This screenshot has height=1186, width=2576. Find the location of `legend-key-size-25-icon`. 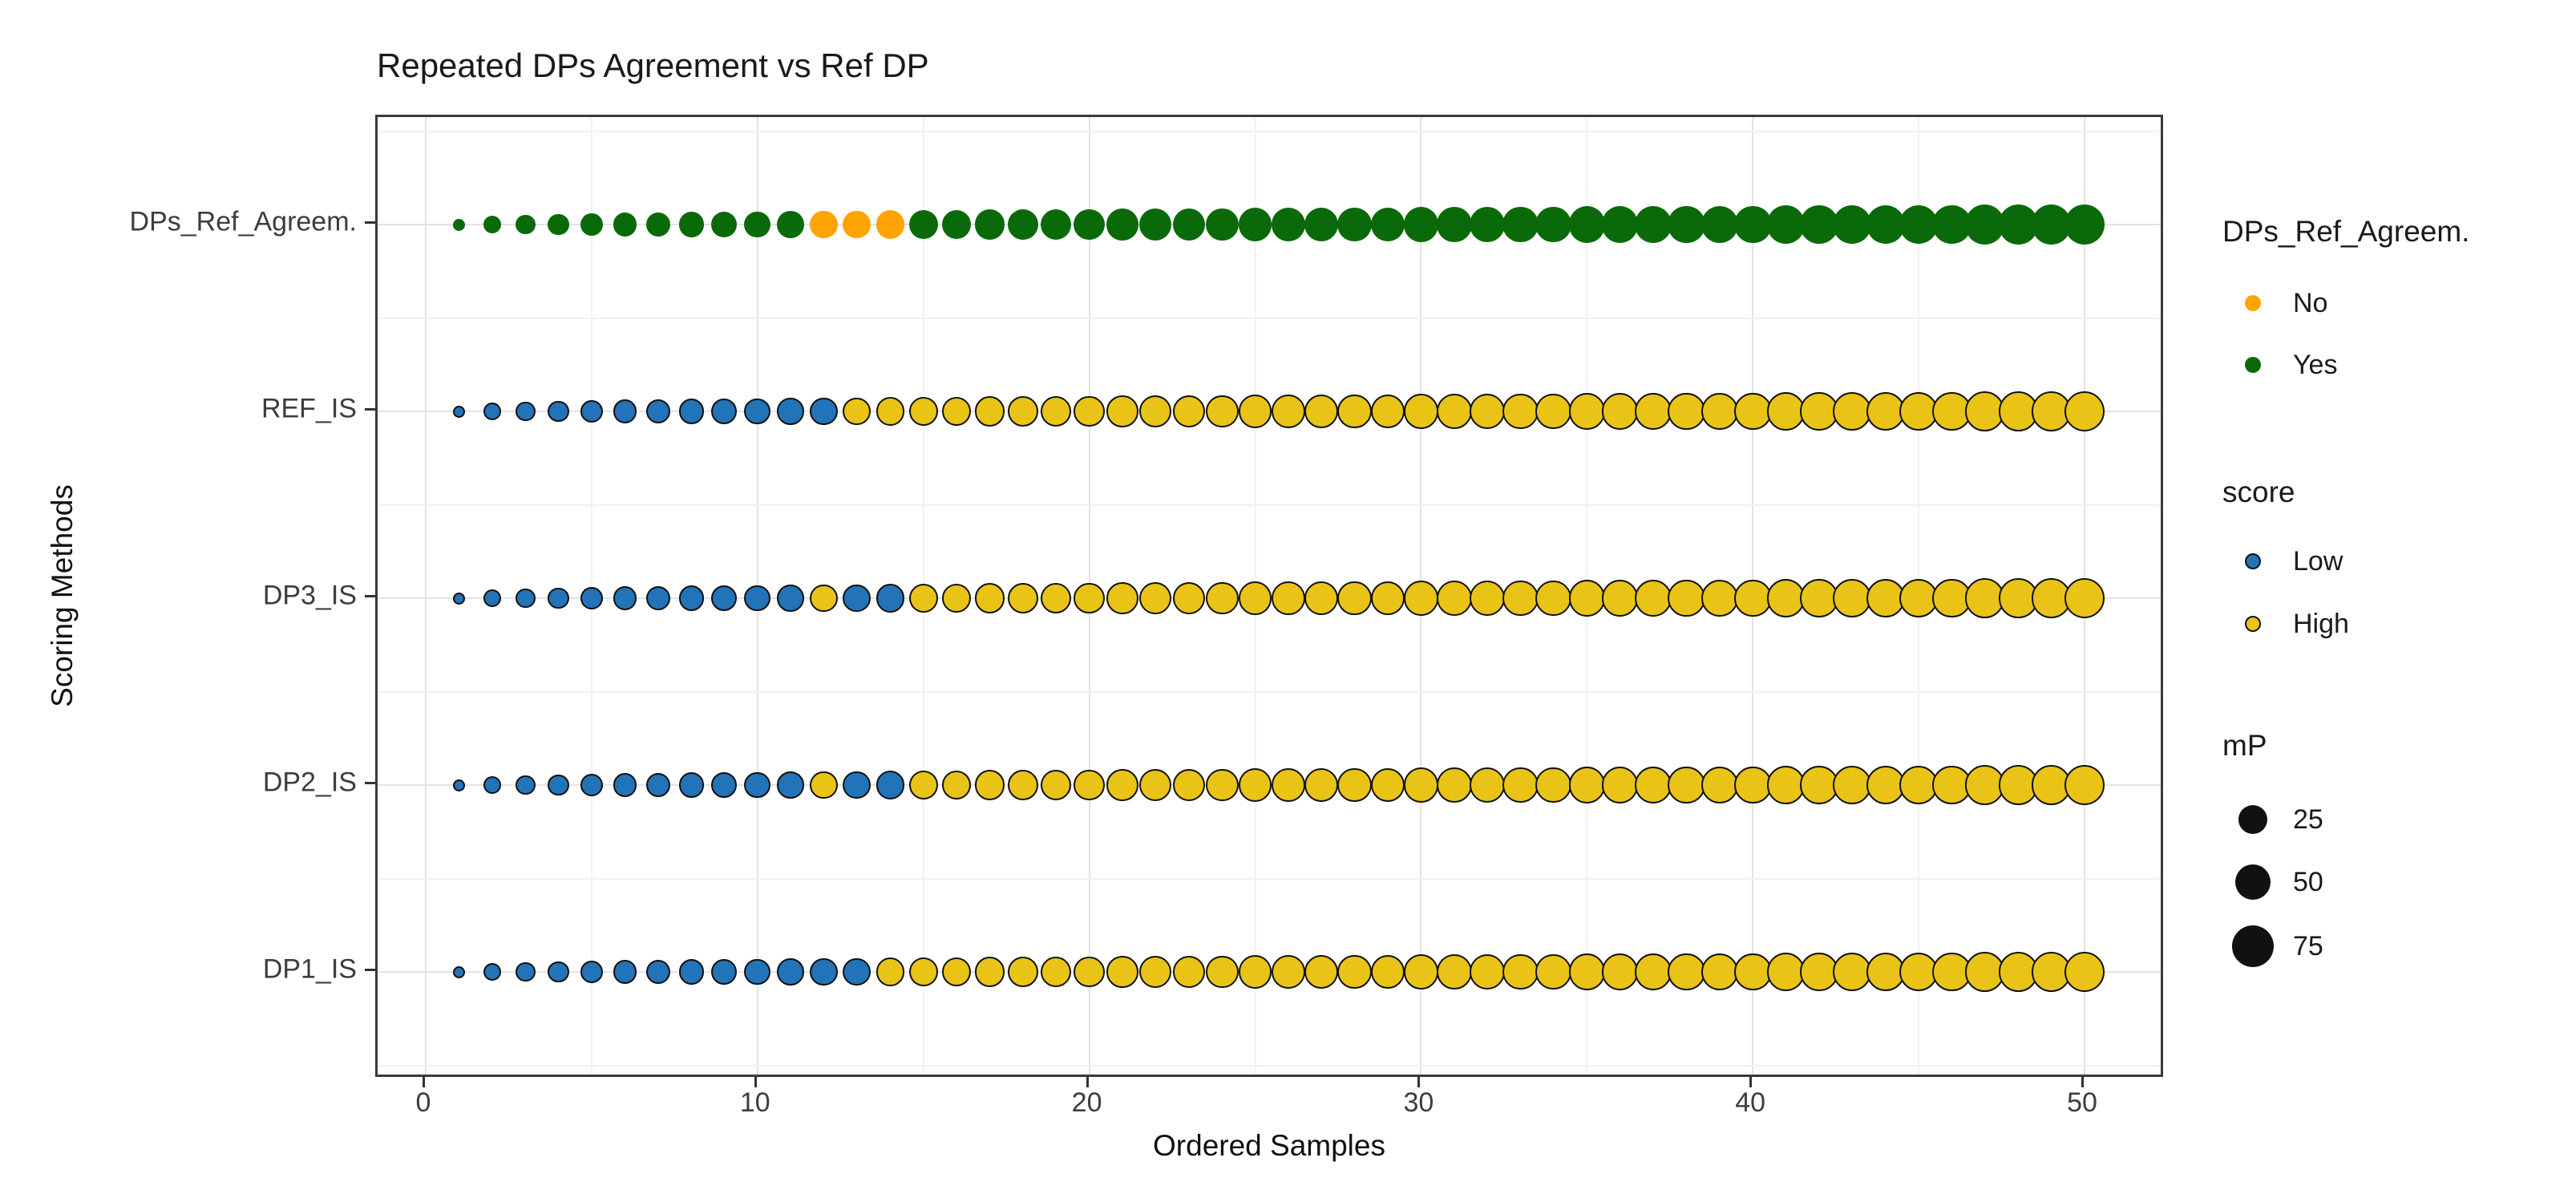

legend-key-size-25-icon is located at coordinates (2252, 819).